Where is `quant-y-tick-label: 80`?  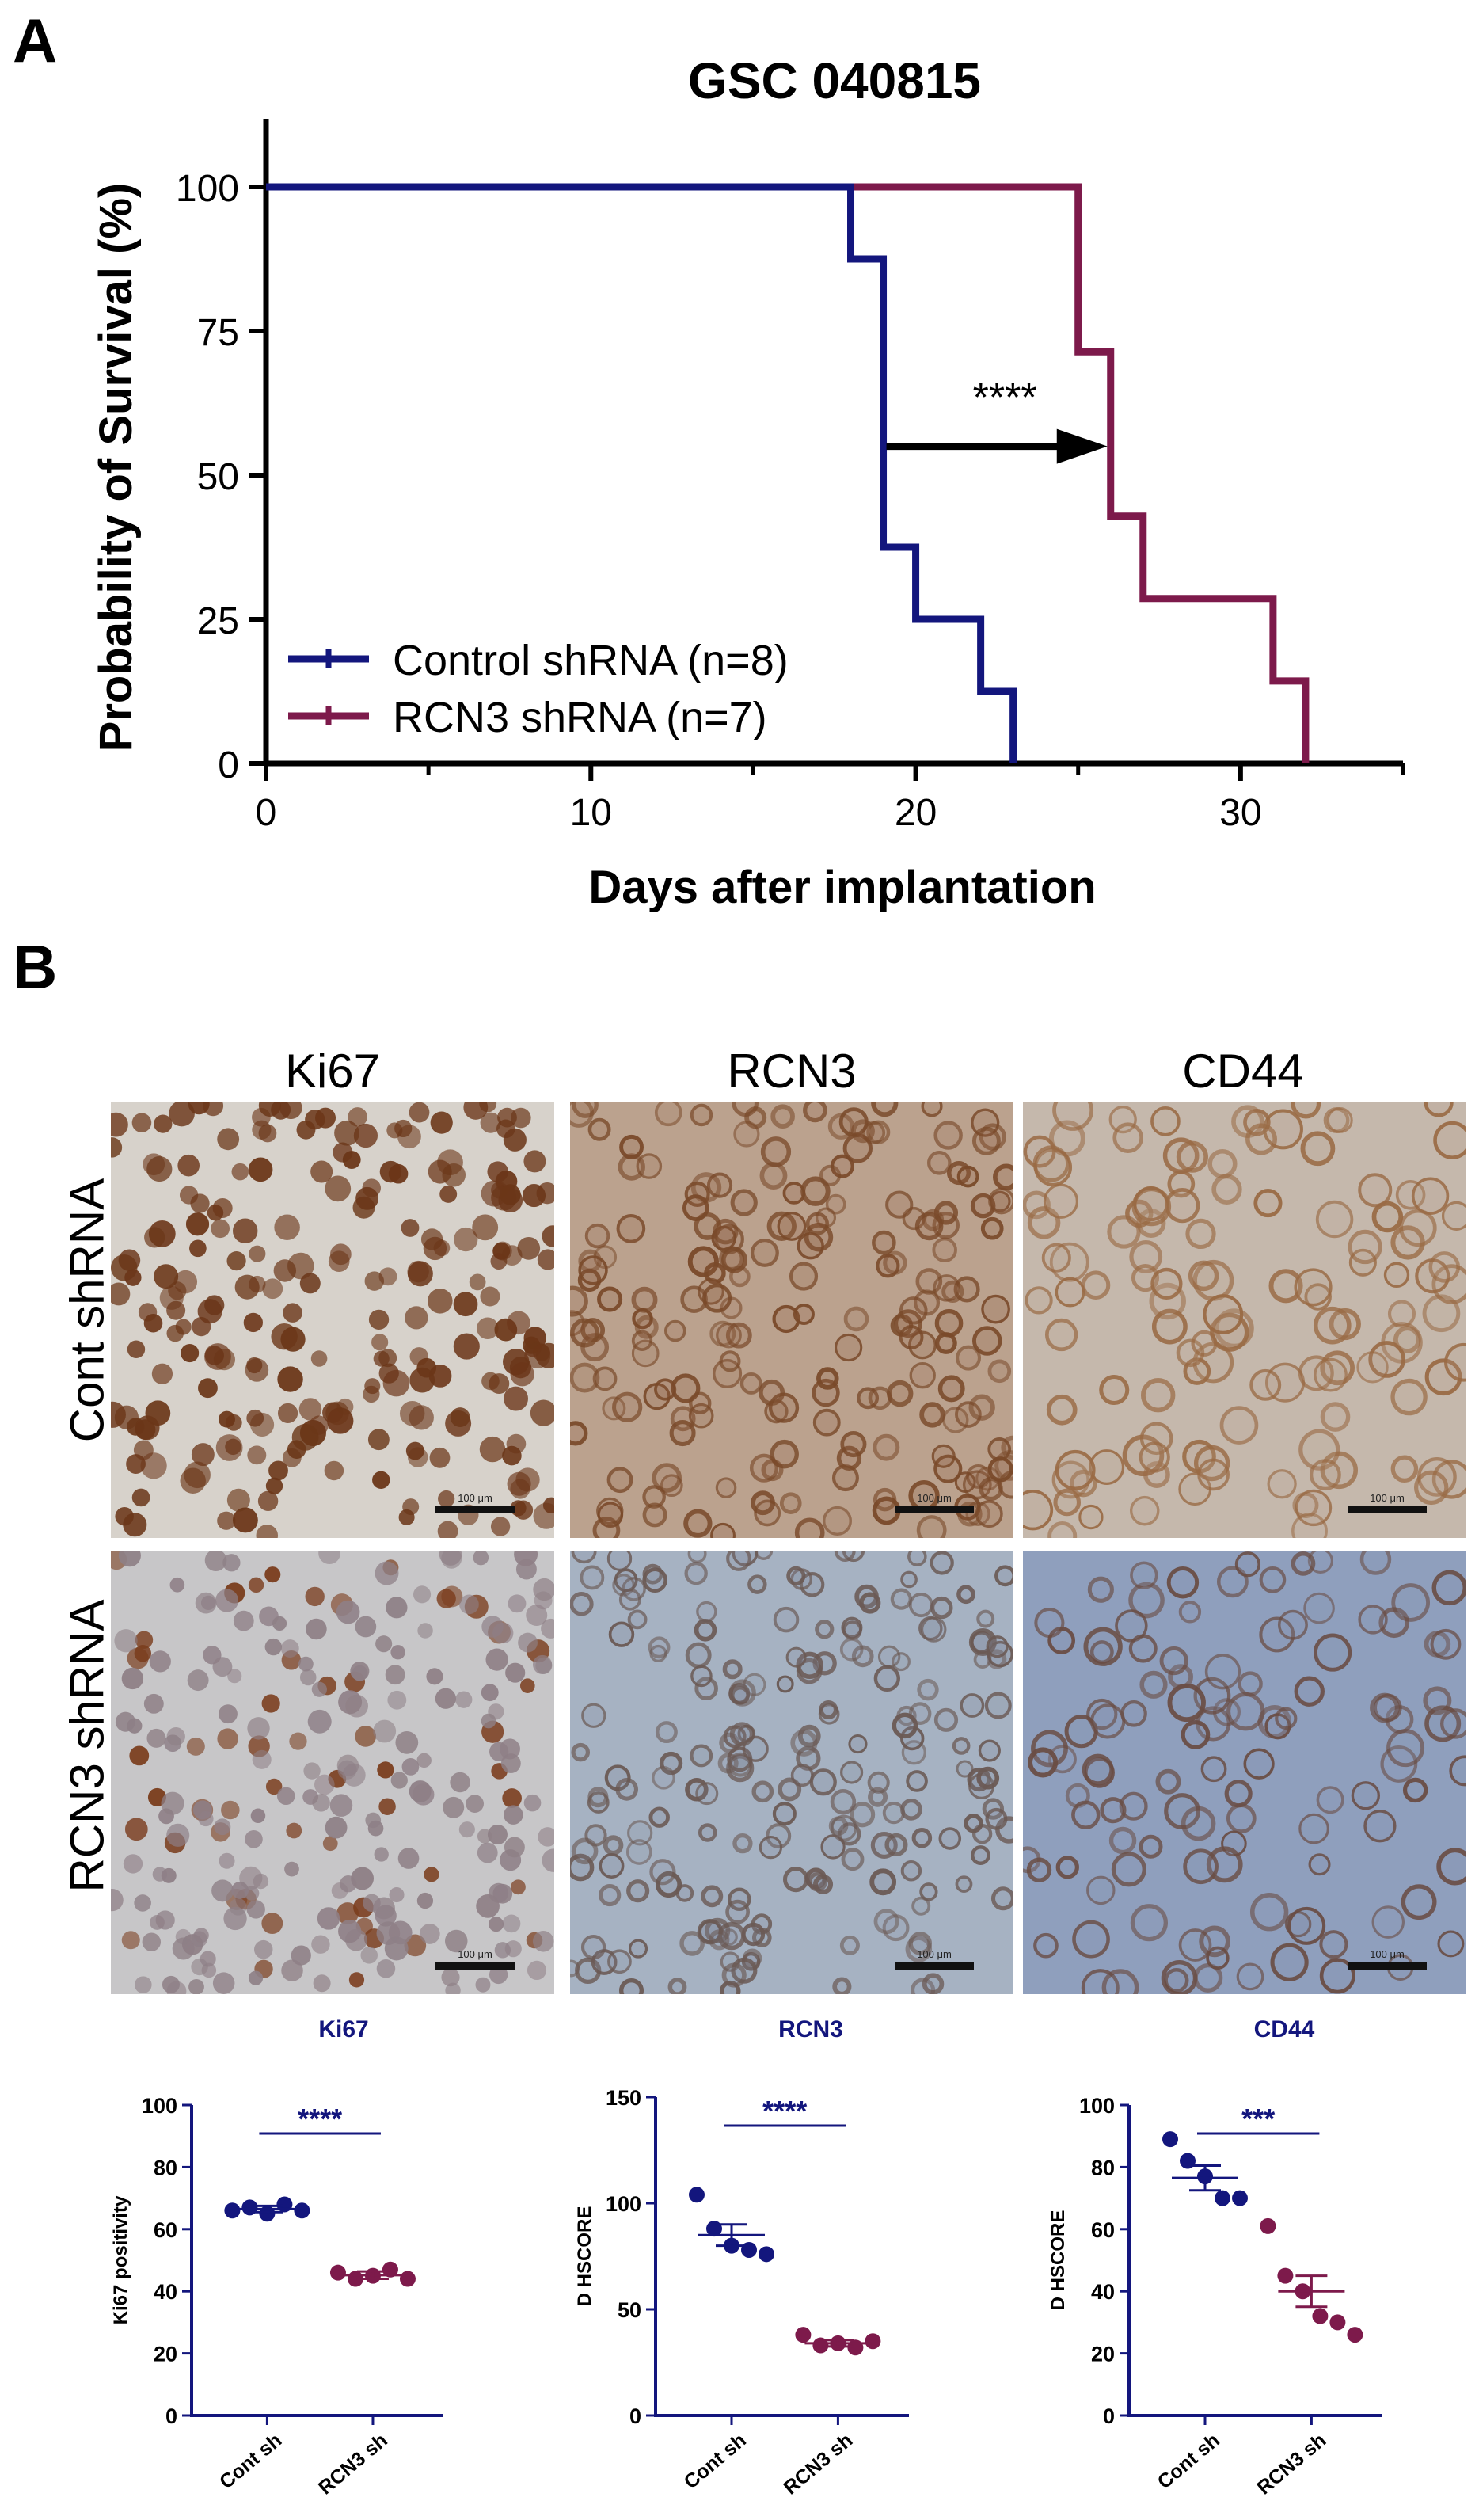 quant-y-tick-label: 80 is located at coordinates (165, 2167).